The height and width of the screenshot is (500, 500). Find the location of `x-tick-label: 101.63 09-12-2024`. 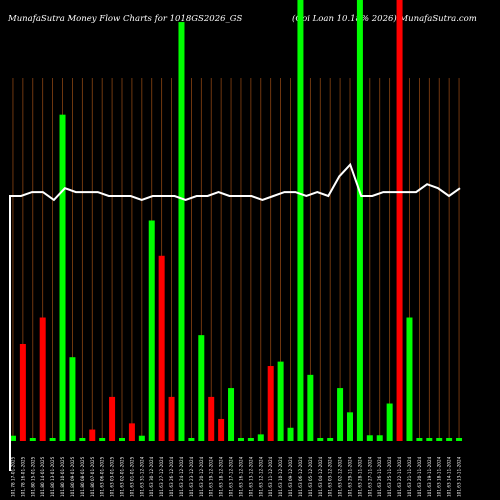

x-tick-label: 101.63 09-12-2024 is located at coordinates (290, 476).